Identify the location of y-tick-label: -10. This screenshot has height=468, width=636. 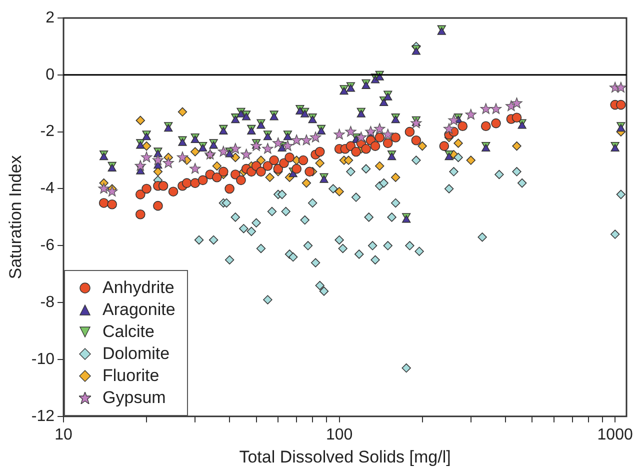
(43, 359).